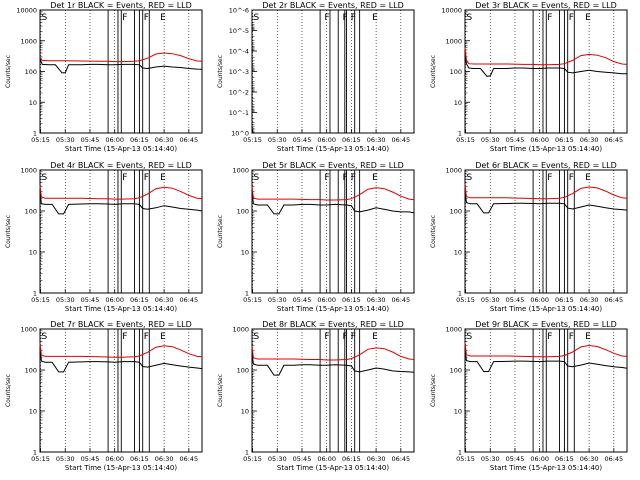 This screenshot has height=480, width=640. Describe the element at coordinates (121, 324) in the screenshot. I see `panel-title: Det 7r BLACK = Events, RED = LLD` at that location.